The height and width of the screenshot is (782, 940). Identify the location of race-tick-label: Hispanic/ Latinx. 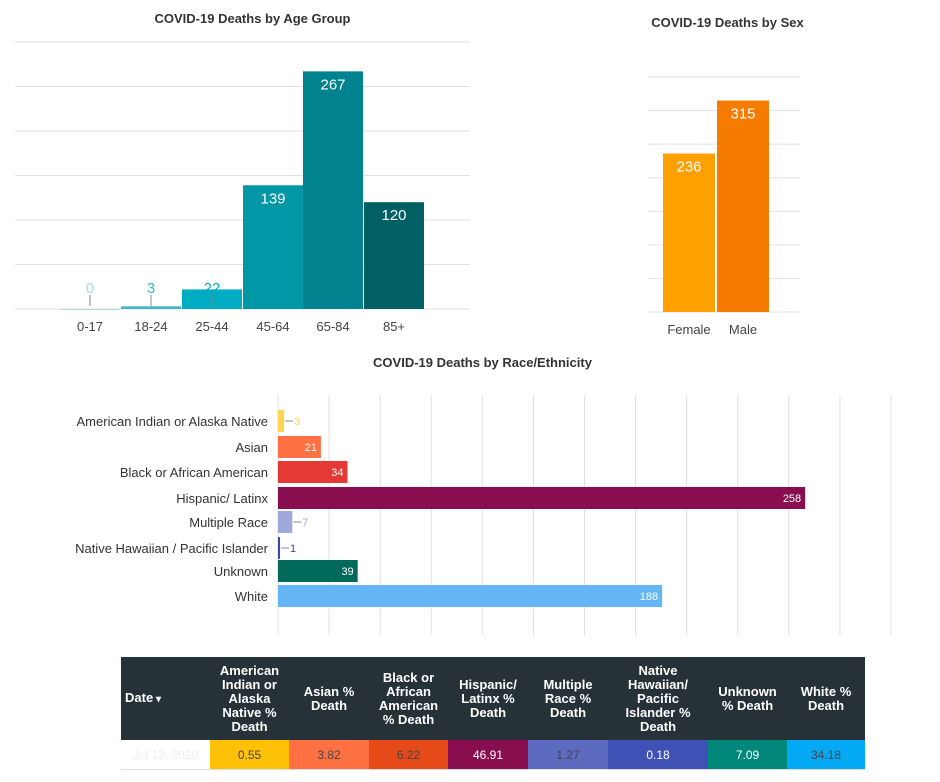
(222, 498).